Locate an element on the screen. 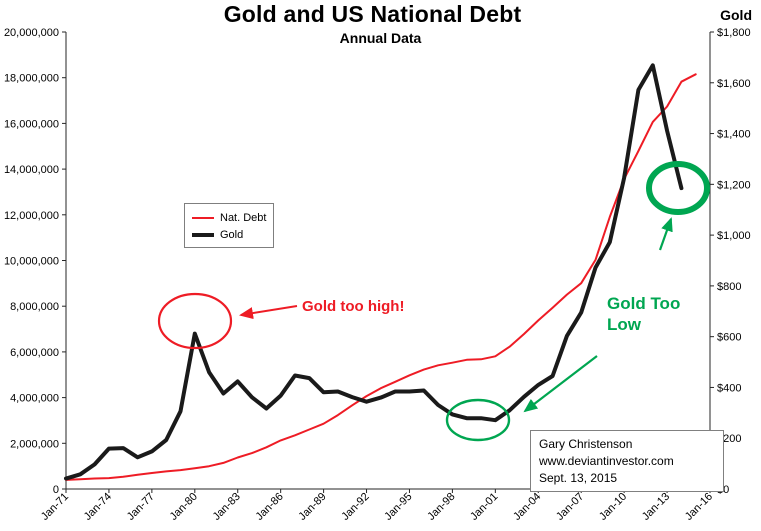 The image size is (761, 531). legend-label-nat-debt: Nat. Debt is located at coordinates (243, 217).